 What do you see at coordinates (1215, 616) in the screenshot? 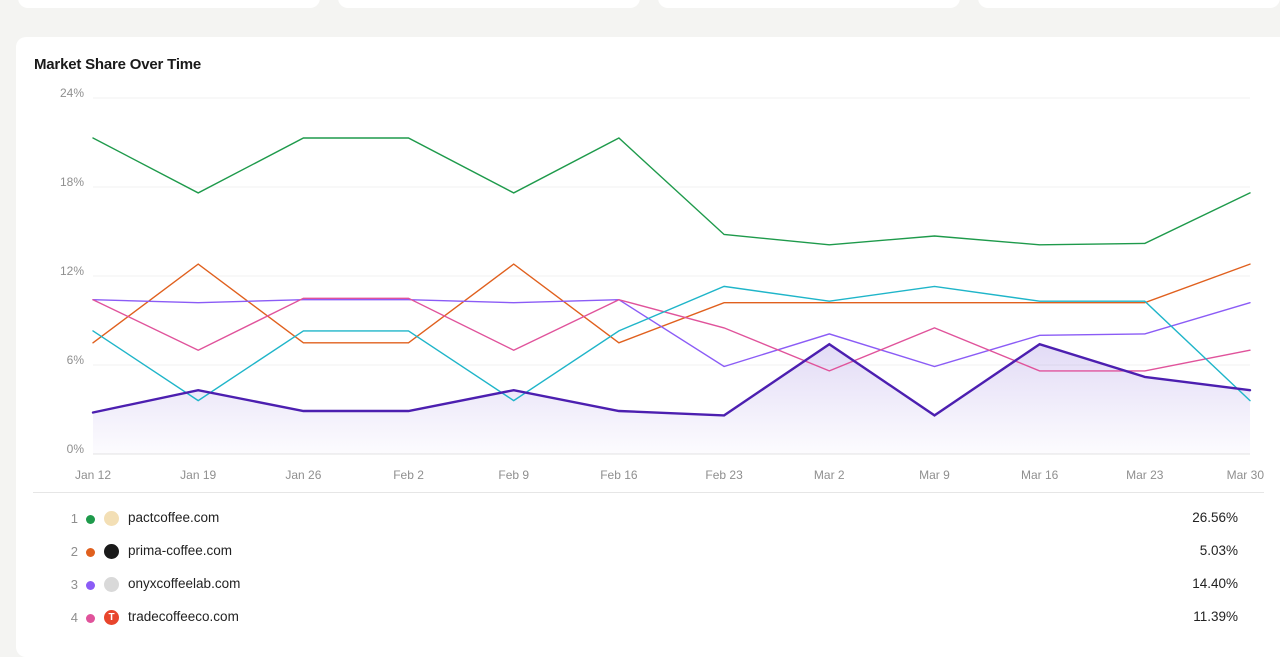
I see `legend-value: 11.39%` at bounding box center [1215, 616].